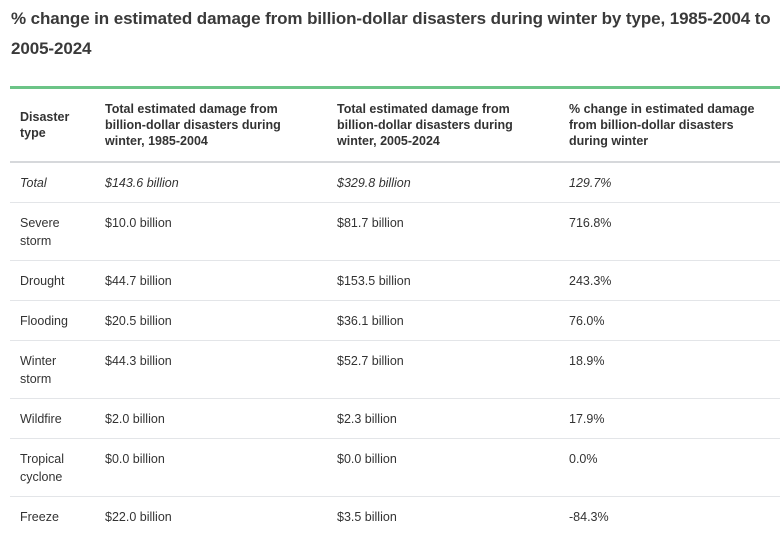 This screenshot has height=536, width=780. Describe the element at coordinates (52, 468) in the screenshot. I see `cell-type: Tropical cyclone` at that location.